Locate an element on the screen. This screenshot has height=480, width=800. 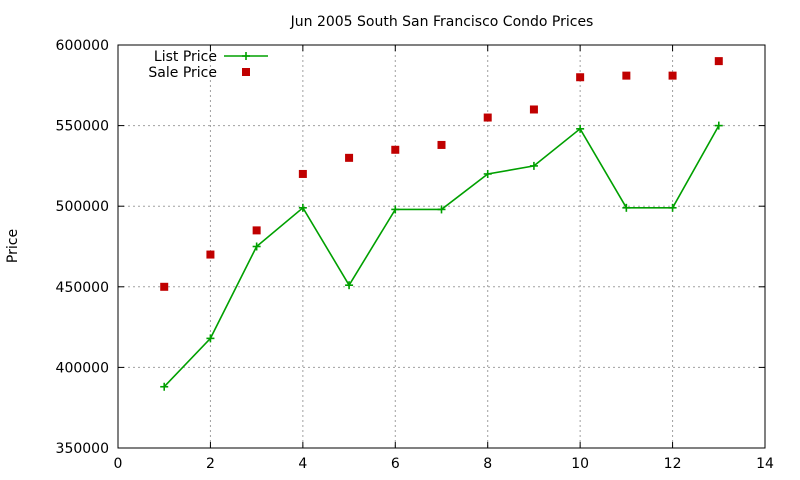
x-tick-label: 12 is located at coordinates (673, 464).